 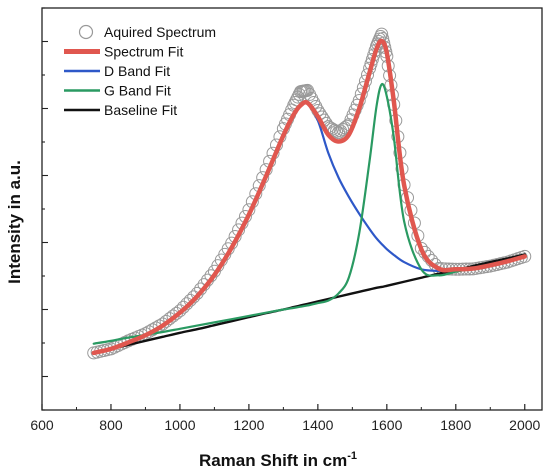 I want to click on legend-item: Spectrum Fit, so click(x=123, y=52).